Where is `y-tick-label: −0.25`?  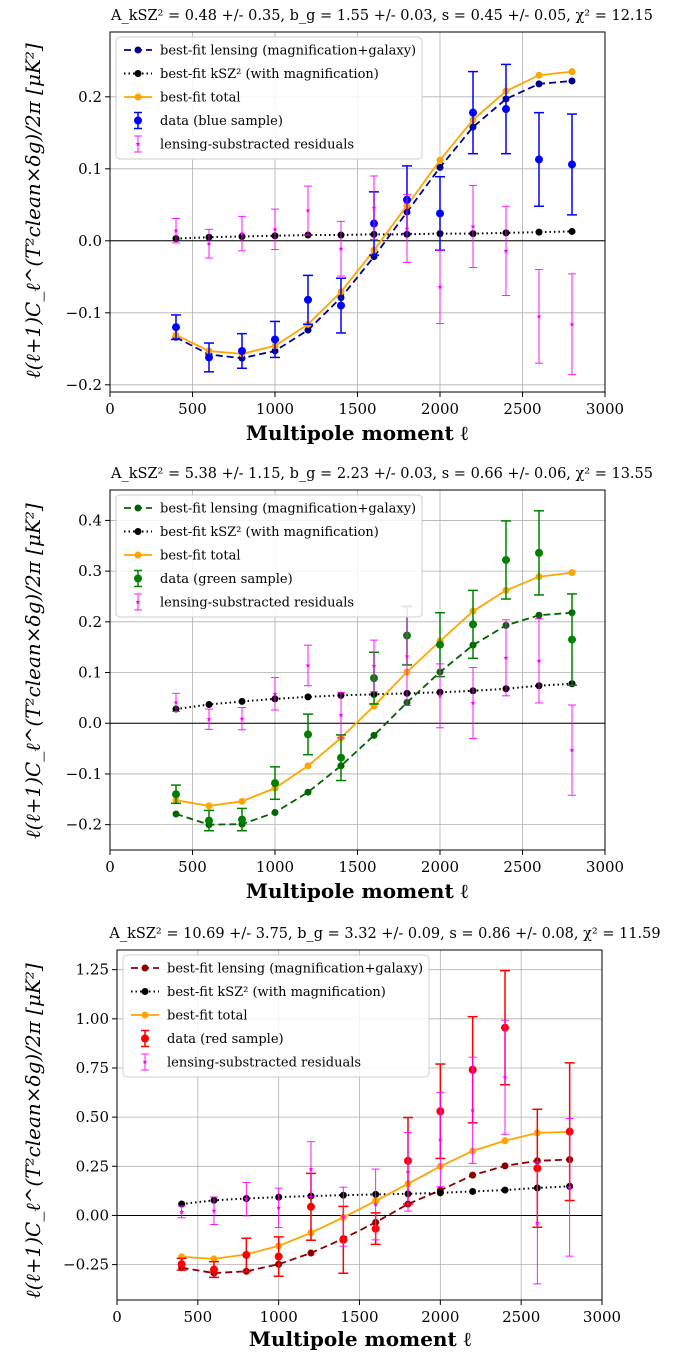
y-tick-label: −0.25 is located at coordinates (86, 1265).